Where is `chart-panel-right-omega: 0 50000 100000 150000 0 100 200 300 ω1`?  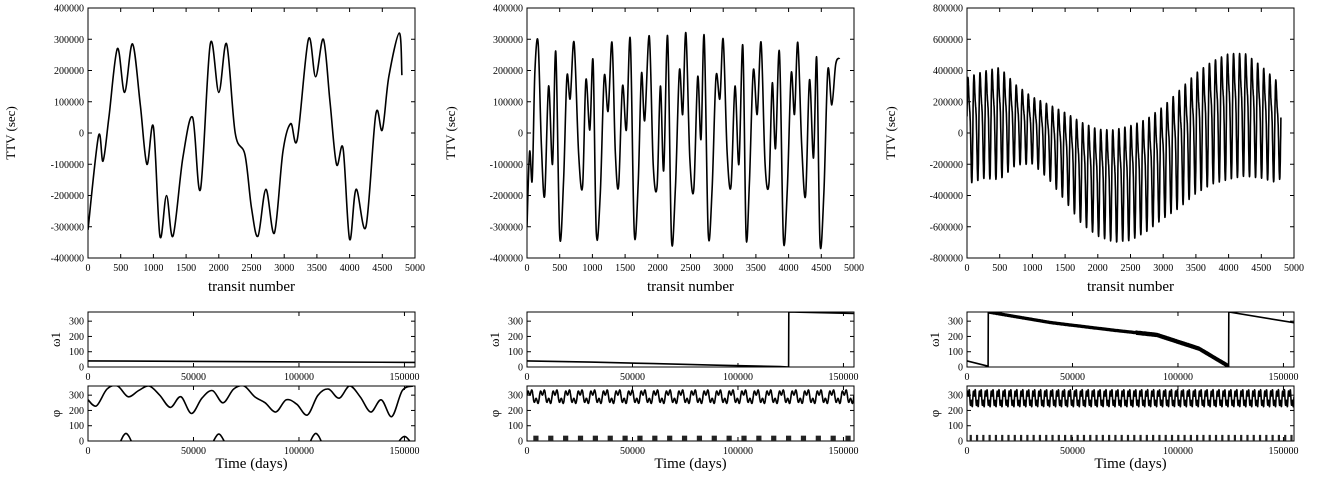 chart-panel-right-omega: 0 50000 100000 150000 0 100 200 300 ω1 is located at coordinates (1112, 347).